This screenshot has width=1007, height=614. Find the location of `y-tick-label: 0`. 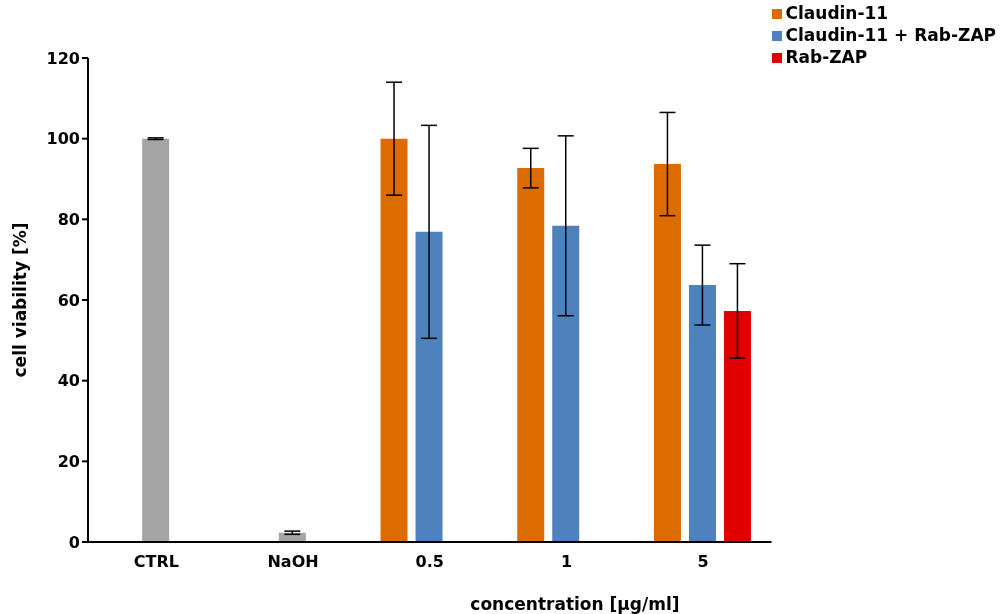

y-tick-label: 0 is located at coordinates (74, 542).